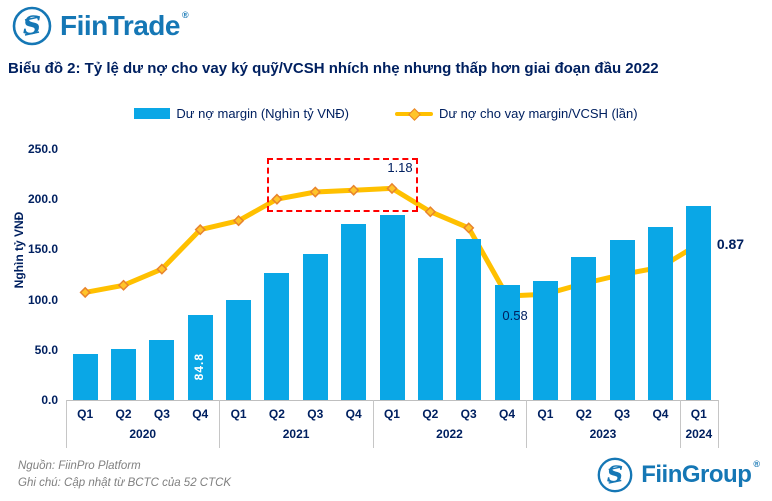 The height and width of the screenshot is (501, 772). Describe the element at coordinates (162, 370) in the screenshot. I see `bar-Q3-2020` at that location.